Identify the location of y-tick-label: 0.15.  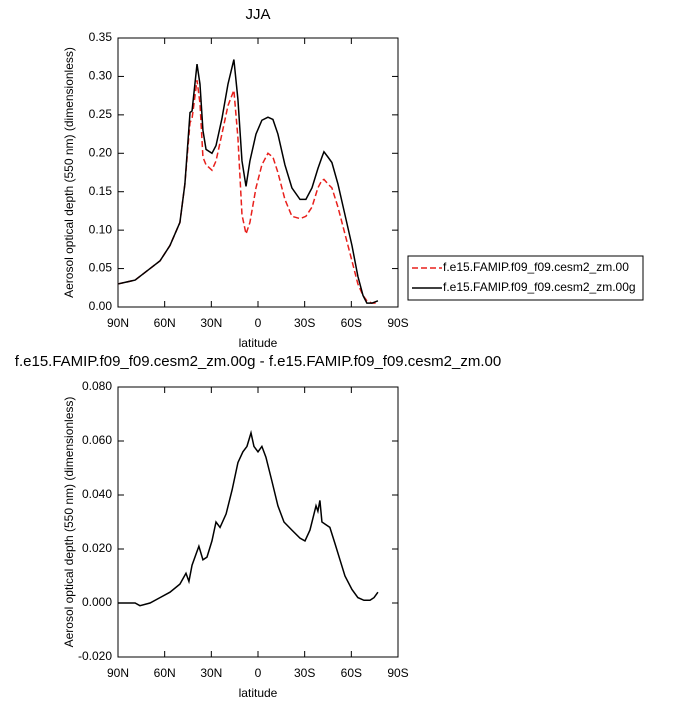
(101, 191).